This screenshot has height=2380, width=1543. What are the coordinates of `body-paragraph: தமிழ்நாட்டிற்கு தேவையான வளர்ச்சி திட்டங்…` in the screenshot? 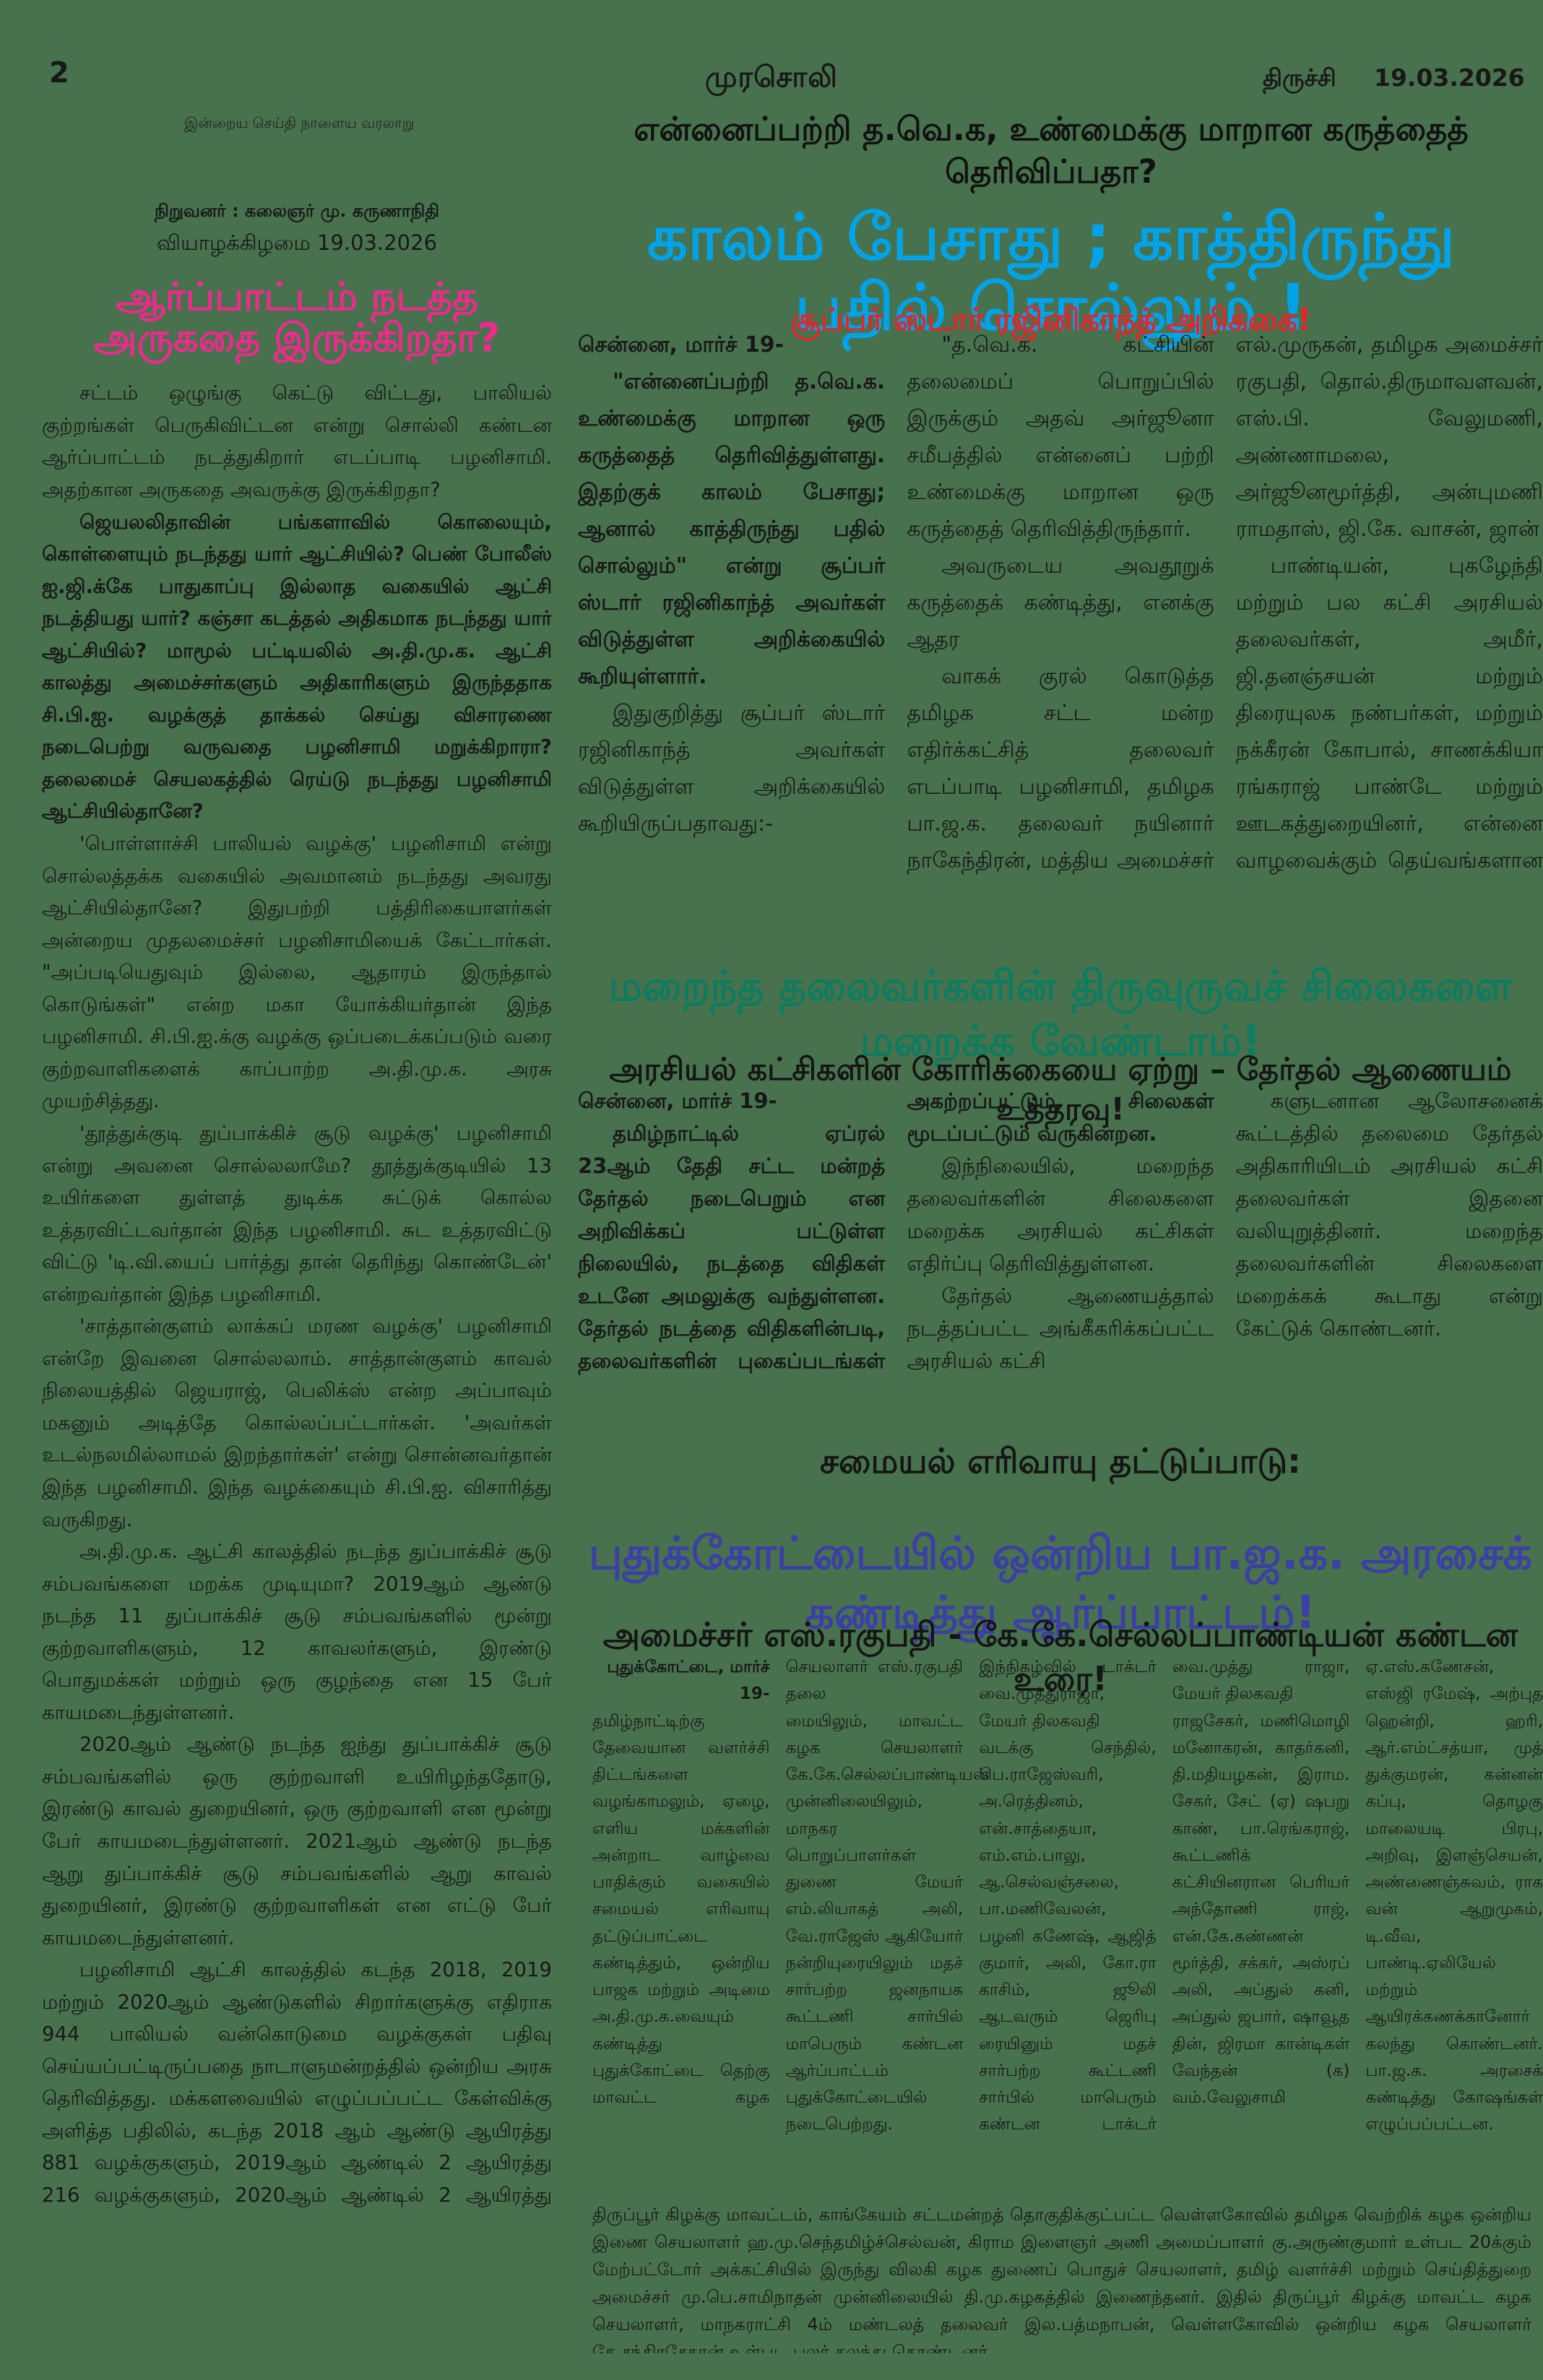 It's located at (778, 1882).